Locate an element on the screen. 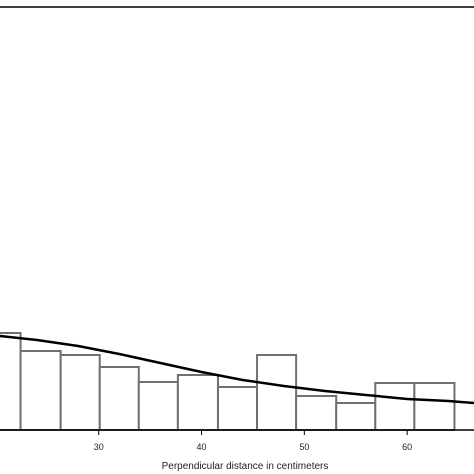 The width and height of the screenshot is (474, 474). x-tick-label-30: 30 is located at coordinates (99, 447).